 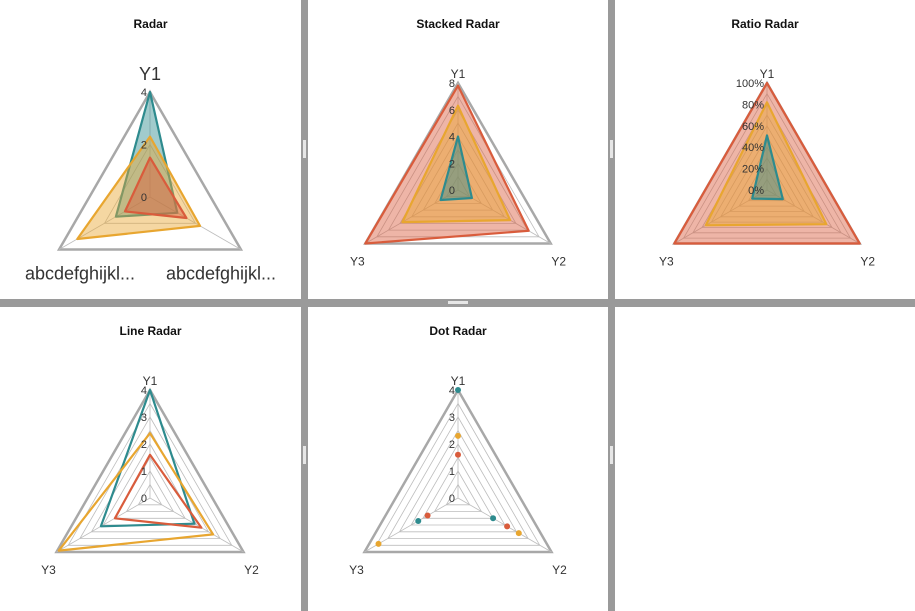 What do you see at coordinates (150, 331) in the screenshot?
I see `chart-title: Line Radar` at bounding box center [150, 331].